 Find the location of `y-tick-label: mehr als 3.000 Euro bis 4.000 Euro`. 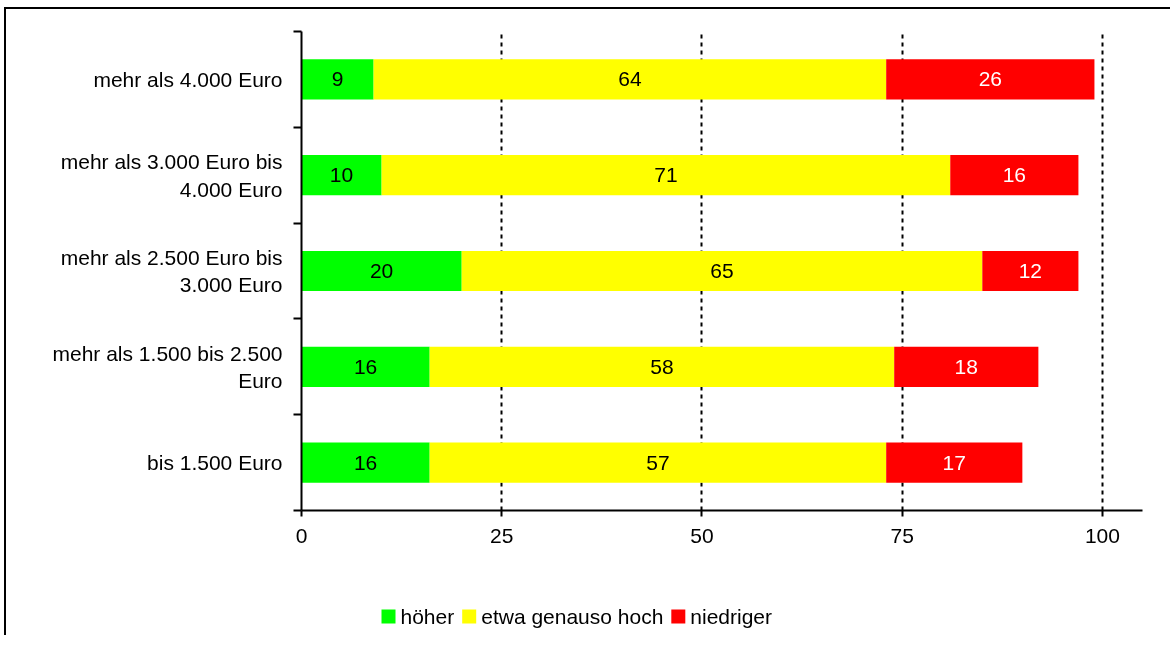

y-tick-label: mehr als 3.000 Euro bis 4.000 Euro is located at coordinates (171, 175).